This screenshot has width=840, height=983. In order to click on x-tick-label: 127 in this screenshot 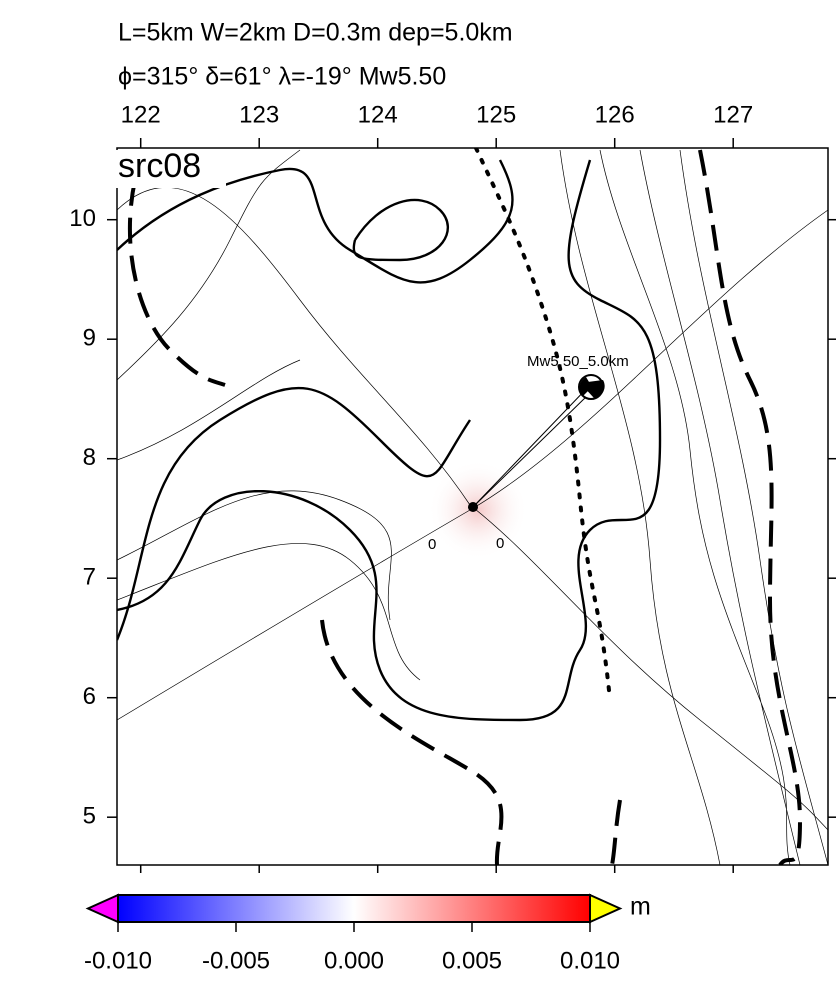, I will do `click(733, 114)`.